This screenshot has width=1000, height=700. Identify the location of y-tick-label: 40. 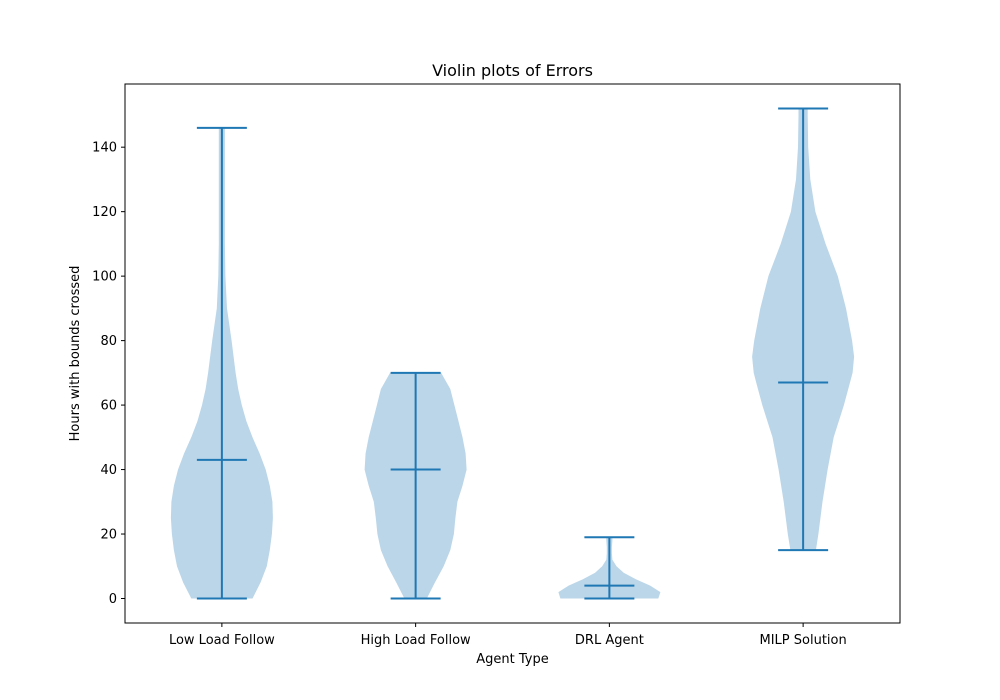
(108, 470).